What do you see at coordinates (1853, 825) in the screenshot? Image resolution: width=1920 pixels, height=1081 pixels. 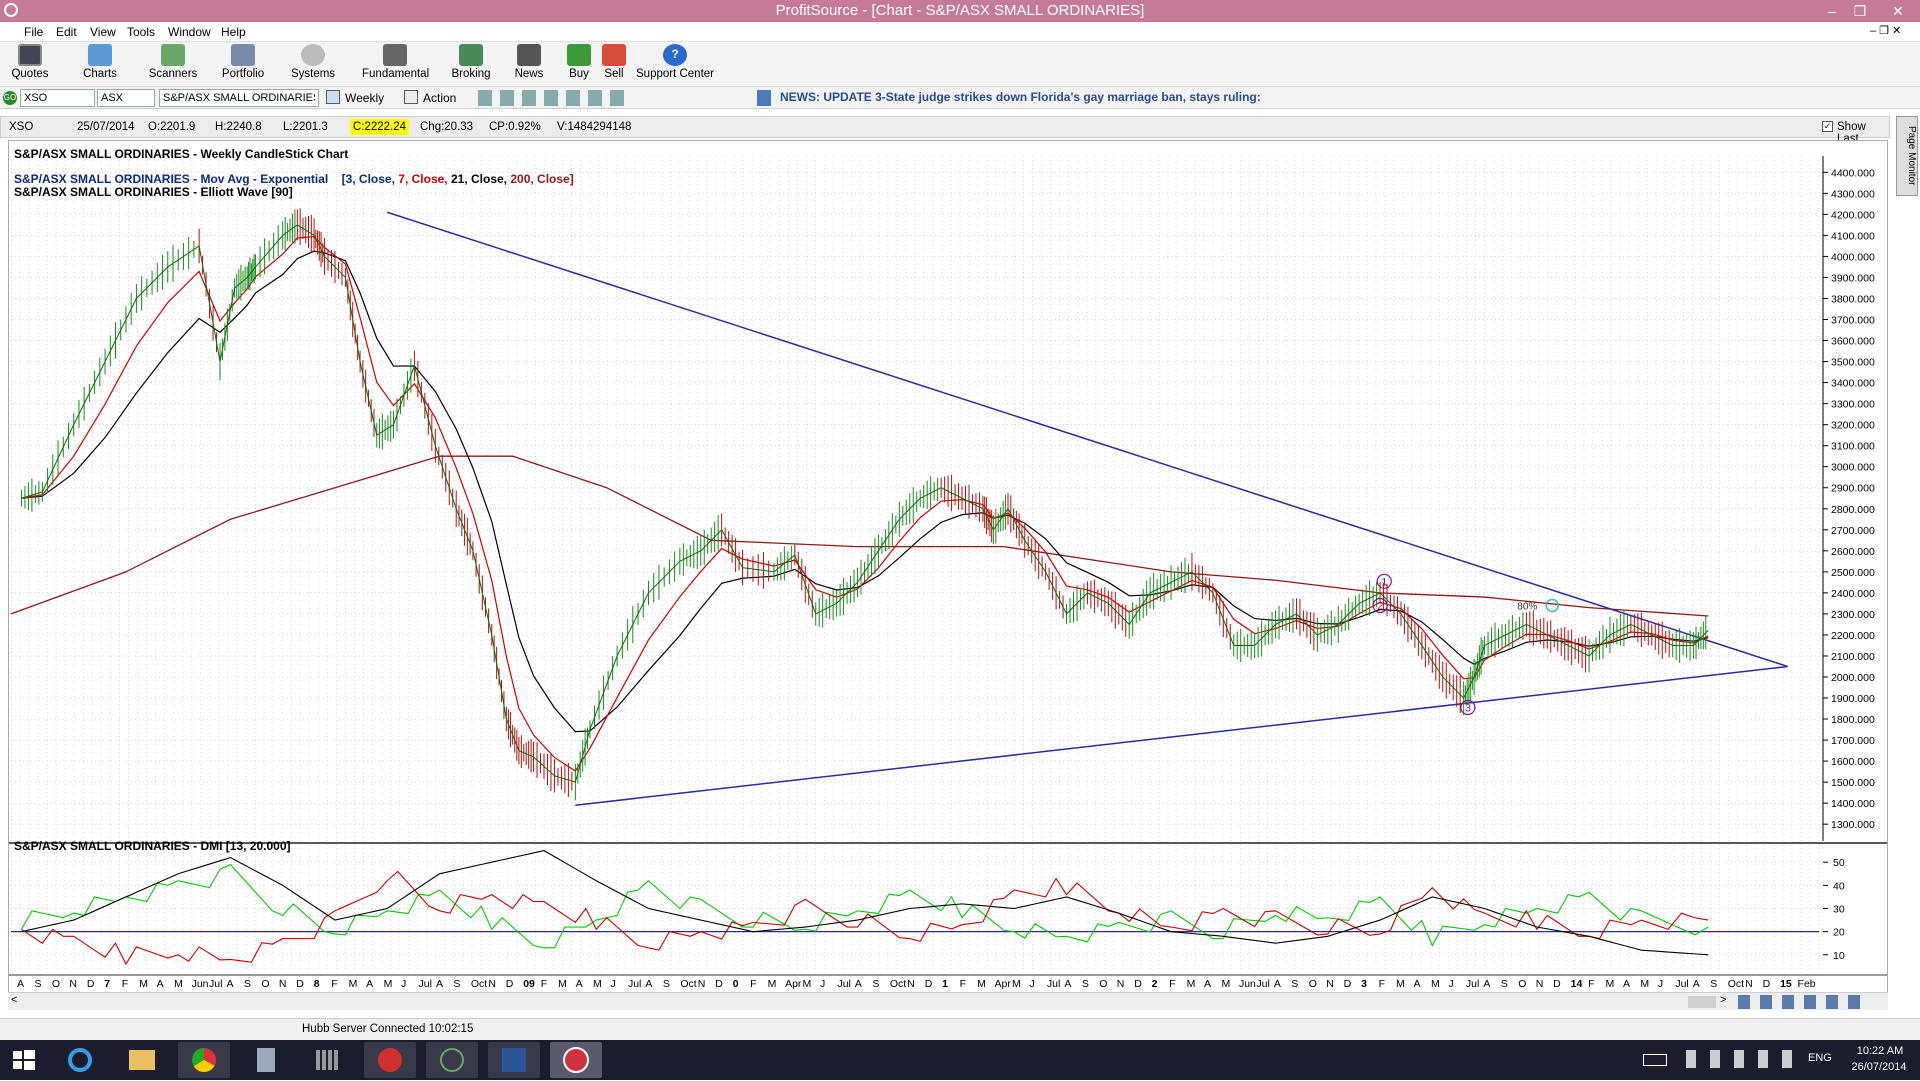 I see `y-tick-label: 1300.000` at bounding box center [1853, 825].